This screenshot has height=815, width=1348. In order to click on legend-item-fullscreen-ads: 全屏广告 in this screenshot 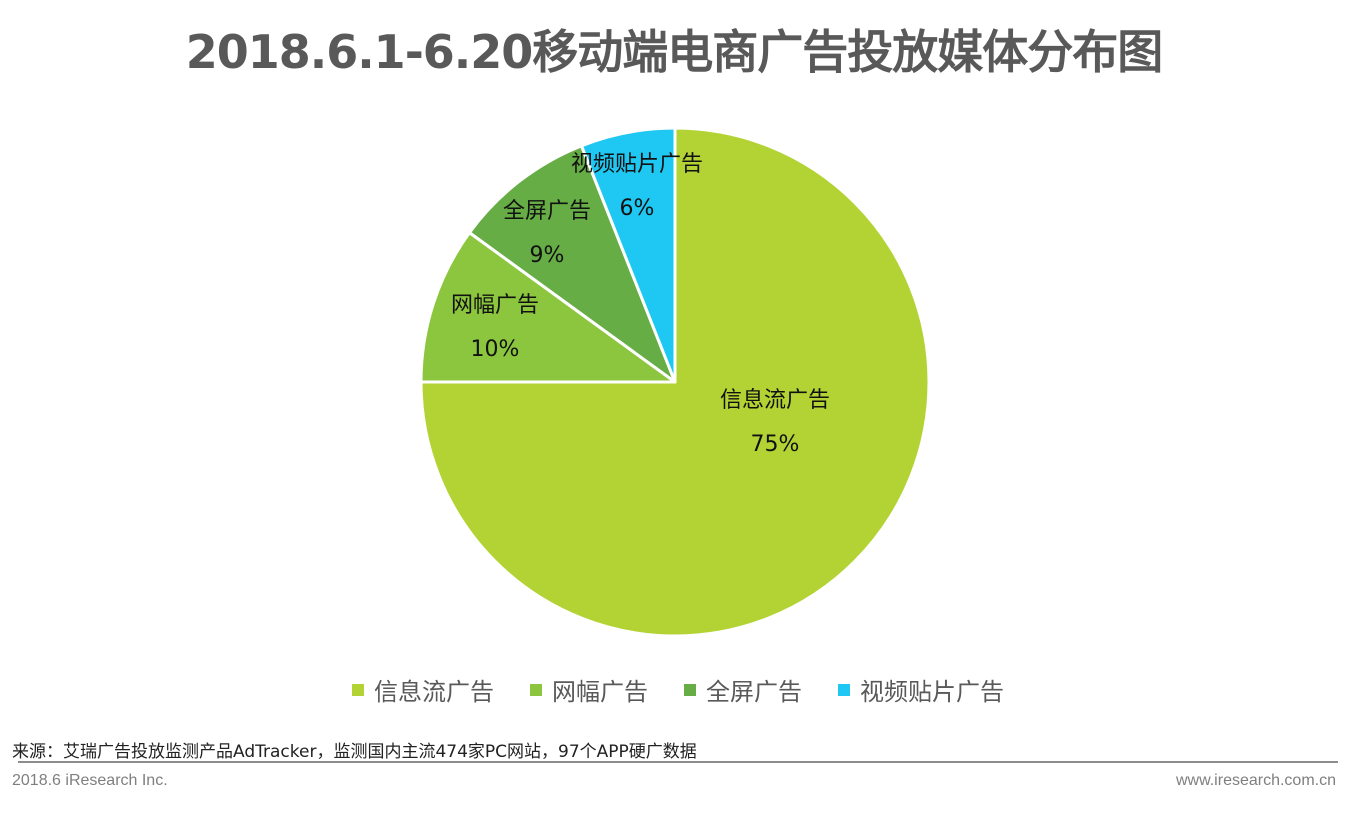, I will do `click(743, 689)`.